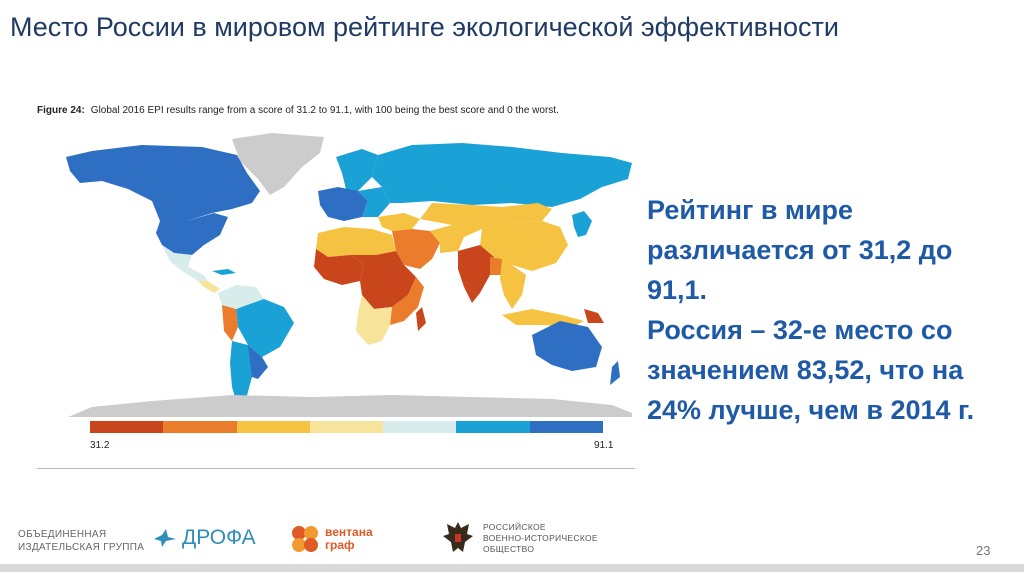  What do you see at coordinates (209, 287) in the screenshot?
I see `central-america` at bounding box center [209, 287].